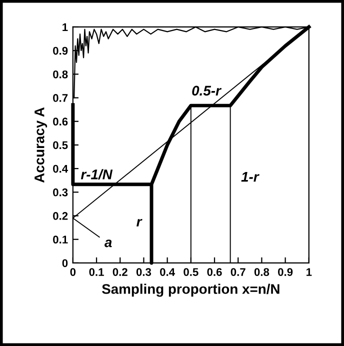 The width and height of the screenshot is (344, 346). Describe the element at coordinates (73, 272) in the screenshot. I see `x-tick-label: 0` at that location.